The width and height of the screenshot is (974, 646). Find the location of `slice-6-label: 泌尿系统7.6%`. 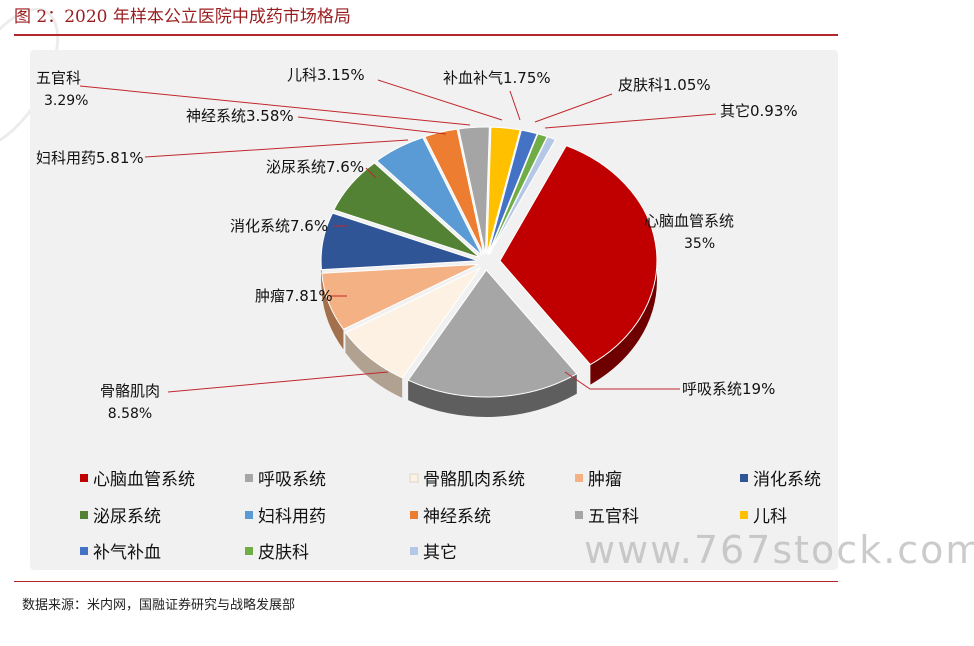

slice-6-label: 泌尿系统7.6% is located at coordinates (315, 167).